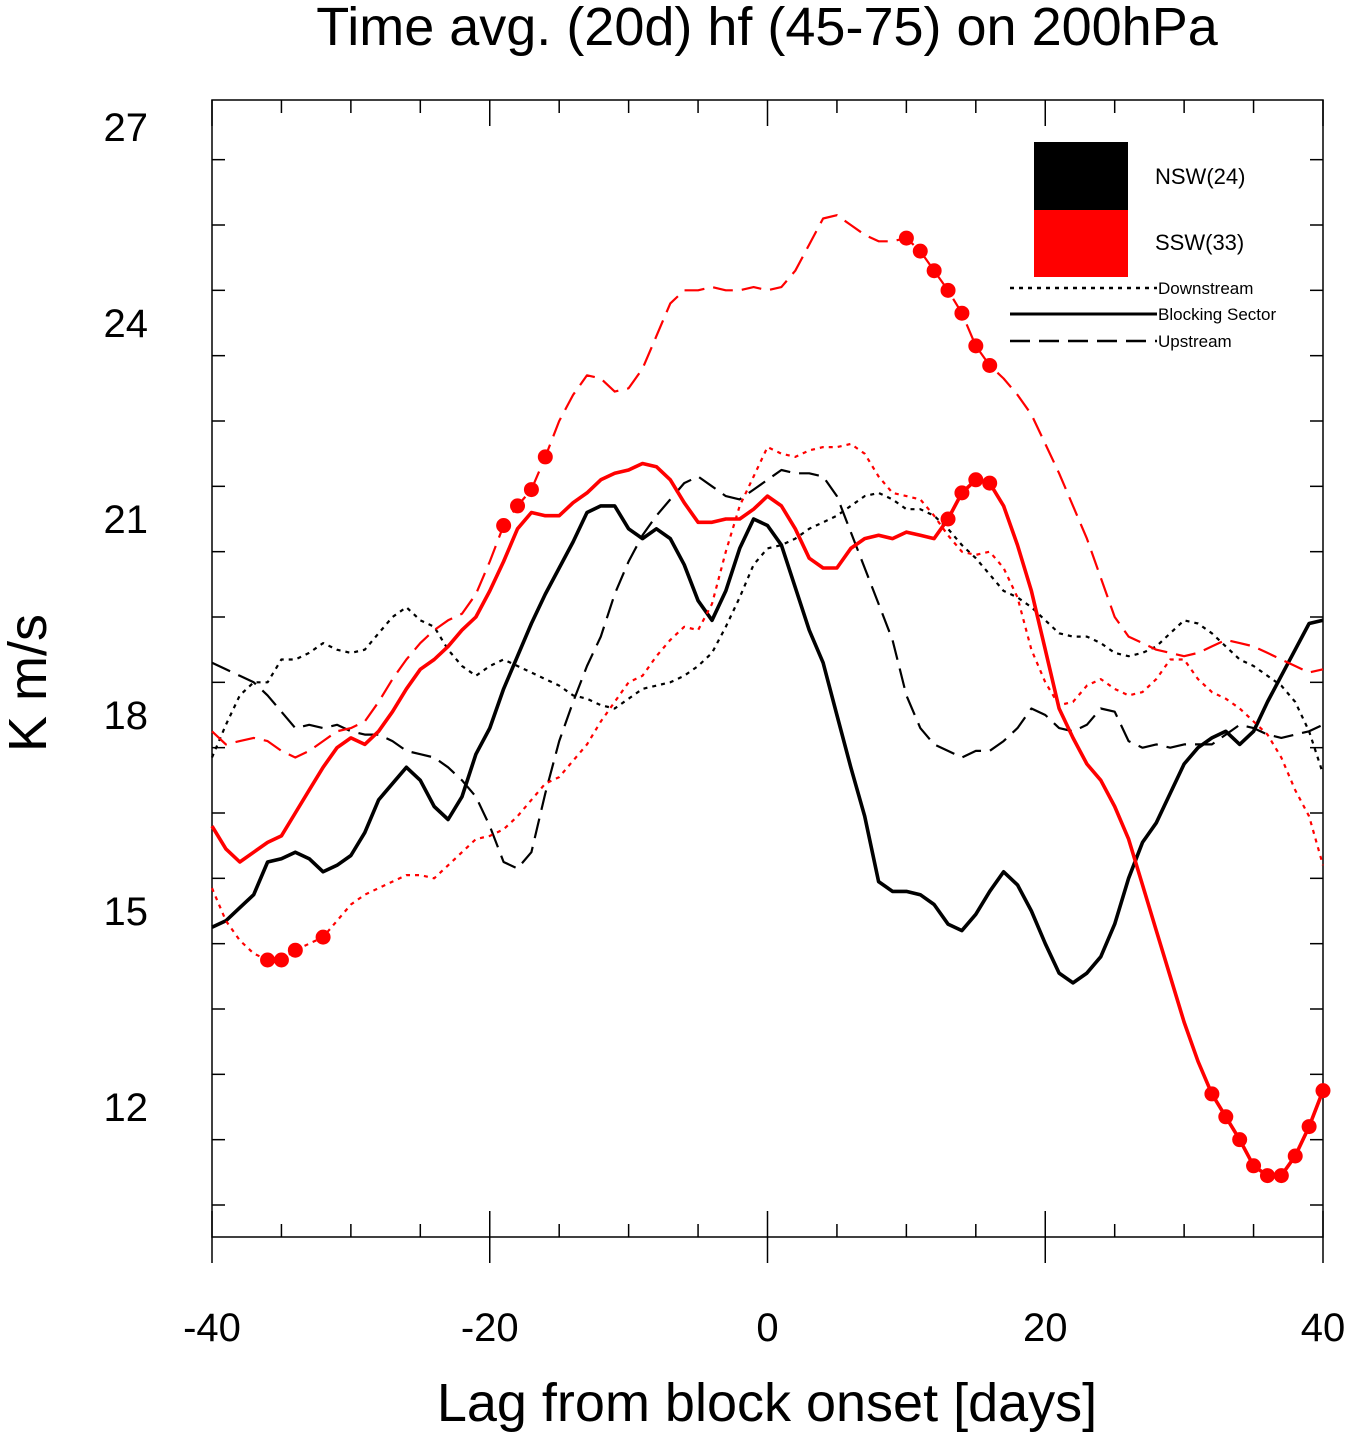 The image size is (1352, 1440). What do you see at coordinates (126, 520) in the screenshot?
I see `y-tick-label: 21` at bounding box center [126, 520].